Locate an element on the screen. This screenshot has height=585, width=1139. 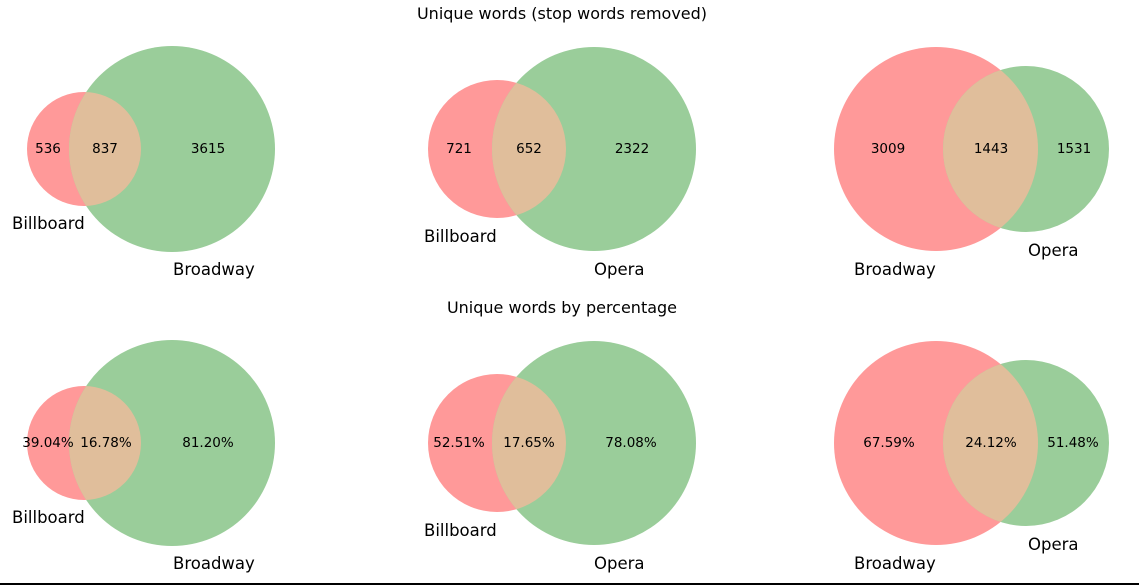
value-intersection: 837 is located at coordinates (105, 149).